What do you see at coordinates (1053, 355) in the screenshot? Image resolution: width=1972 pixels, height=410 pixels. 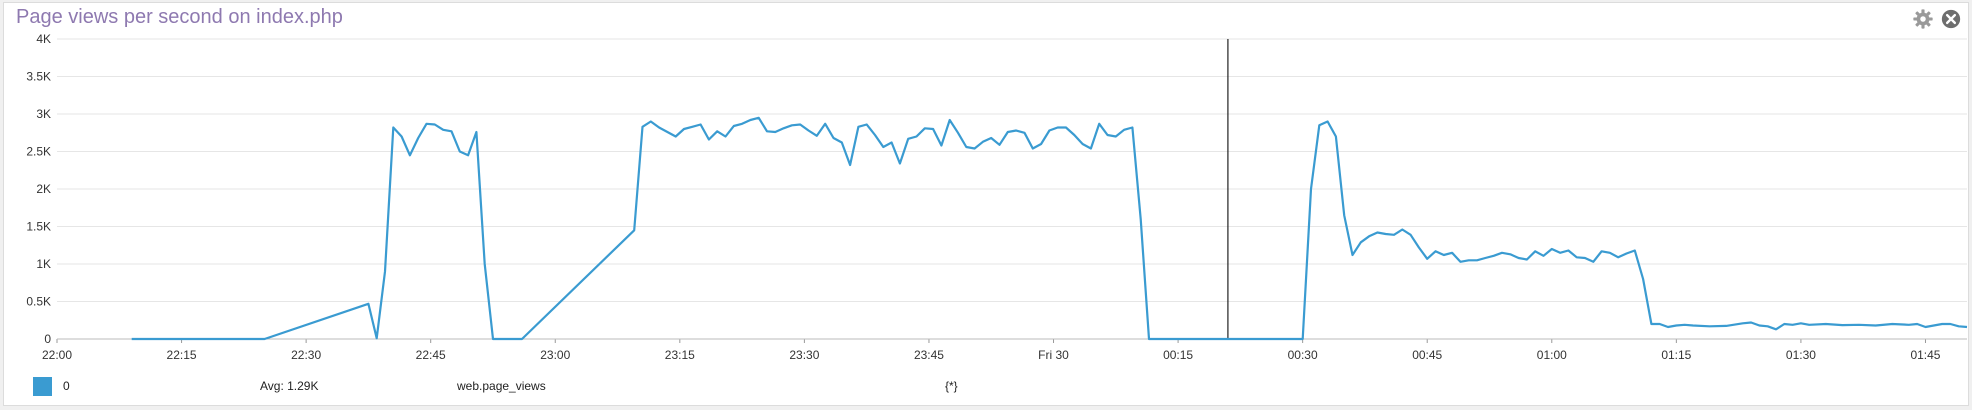 I see `x-tick-label: Fri 30` at bounding box center [1053, 355].